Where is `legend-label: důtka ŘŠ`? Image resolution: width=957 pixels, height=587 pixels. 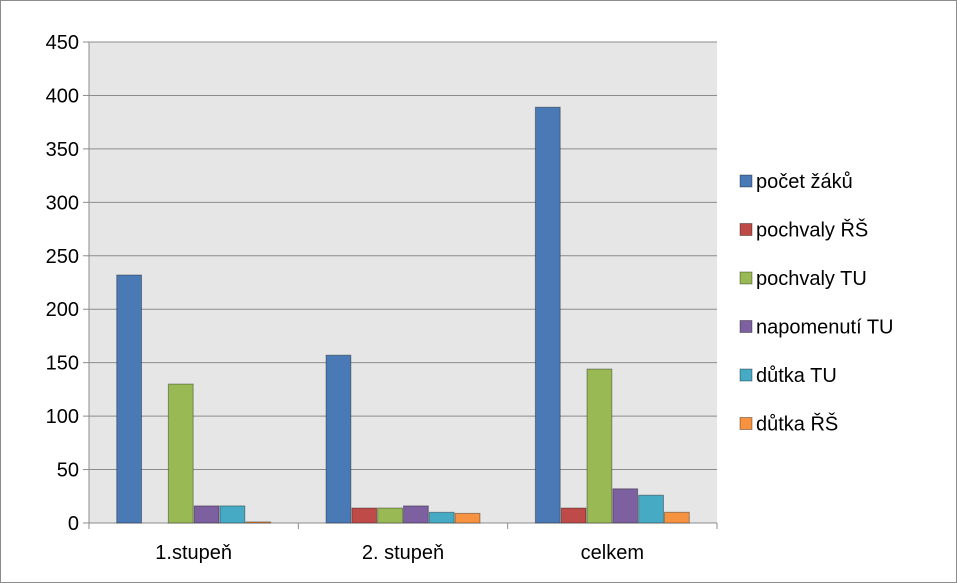 legend-label: důtka ŘŠ is located at coordinates (797, 424).